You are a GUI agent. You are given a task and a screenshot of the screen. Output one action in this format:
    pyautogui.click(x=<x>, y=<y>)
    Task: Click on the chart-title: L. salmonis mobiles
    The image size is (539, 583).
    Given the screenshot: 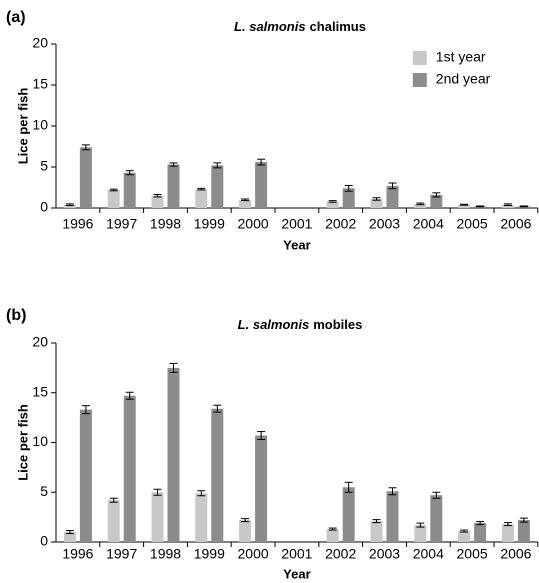 What is the action you would take?
    pyautogui.click(x=300, y=324)
    